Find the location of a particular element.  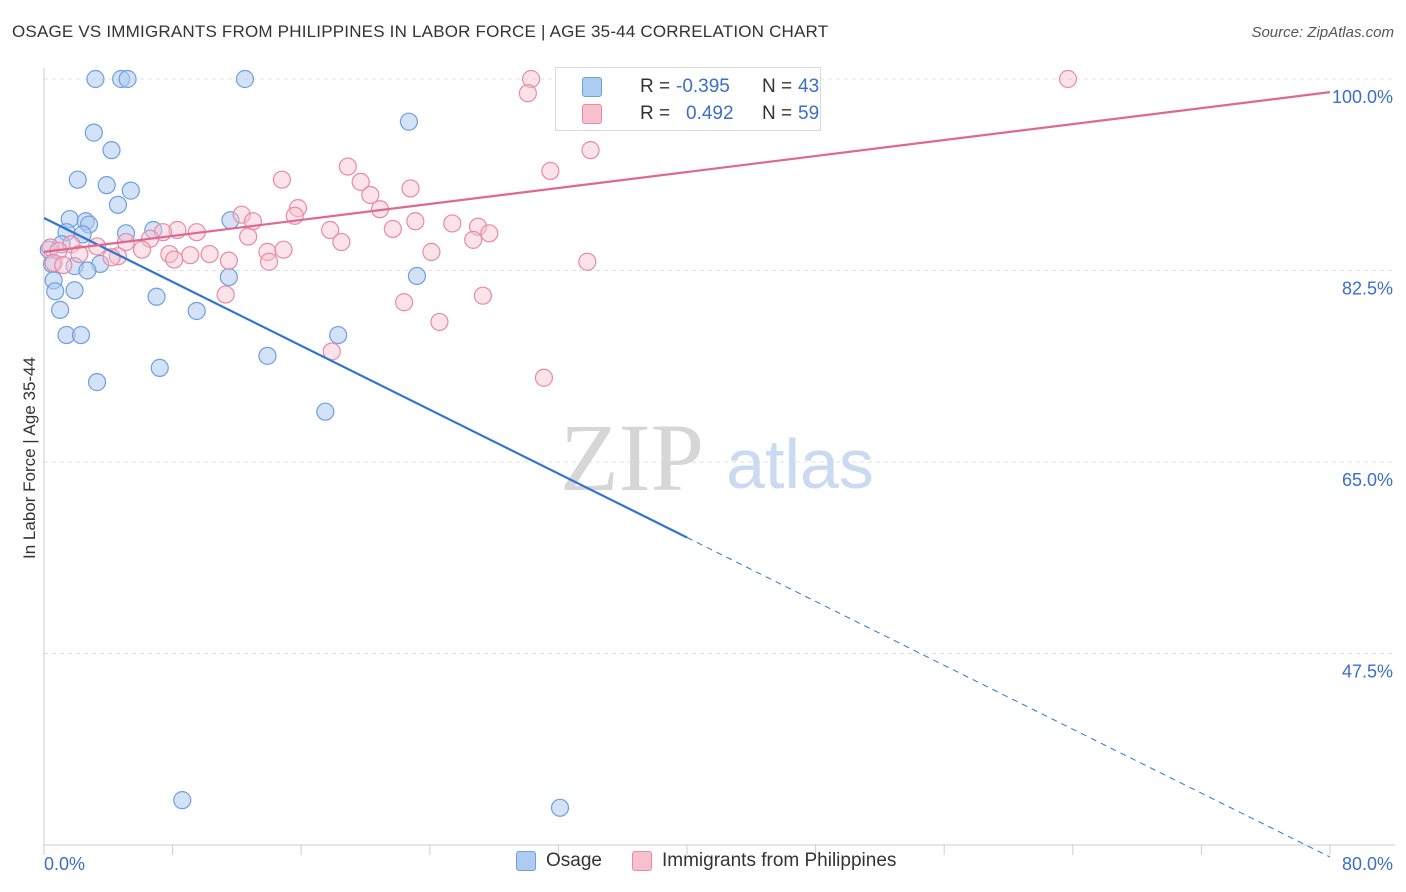

legend-item-osage: Osage is located at coordinates (559, 861).